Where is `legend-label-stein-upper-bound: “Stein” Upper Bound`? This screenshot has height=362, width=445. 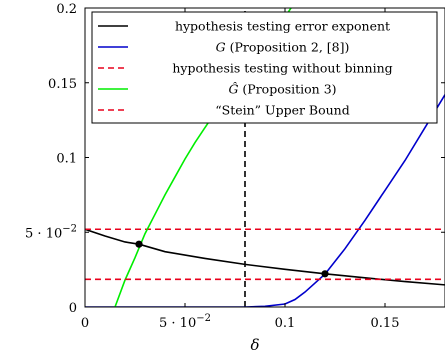
legend-label-stein-upper-bound: “Stein” Upper Bound is located at coordinates (282, 110).